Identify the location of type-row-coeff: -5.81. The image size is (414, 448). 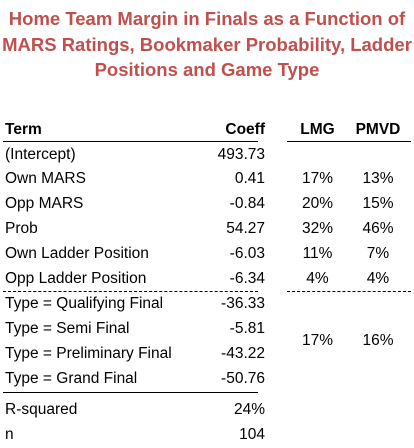
(247, 328).